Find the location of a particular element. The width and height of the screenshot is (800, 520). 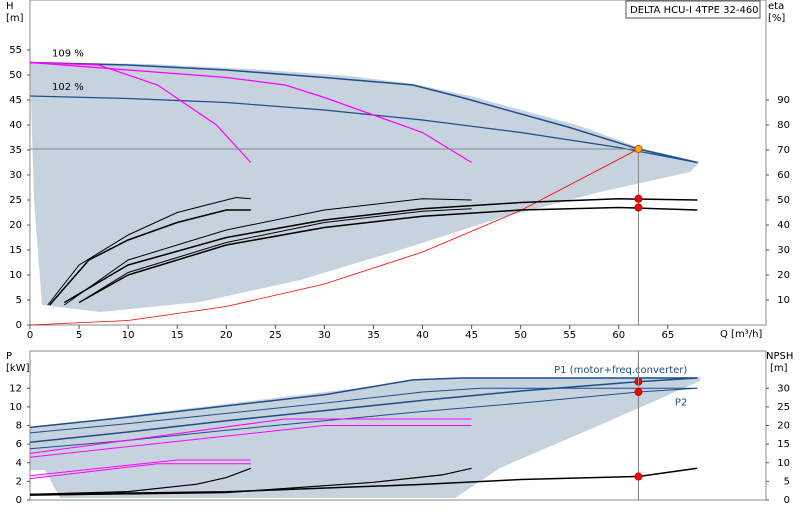

y-tick-label: 12 is located at coordinates (15, 388).